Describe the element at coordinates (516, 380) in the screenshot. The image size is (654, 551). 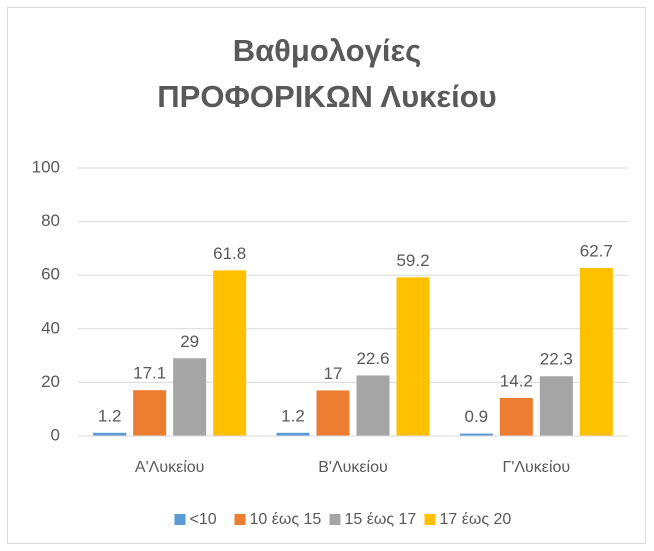
I see `data-label: 14.2` at that location.